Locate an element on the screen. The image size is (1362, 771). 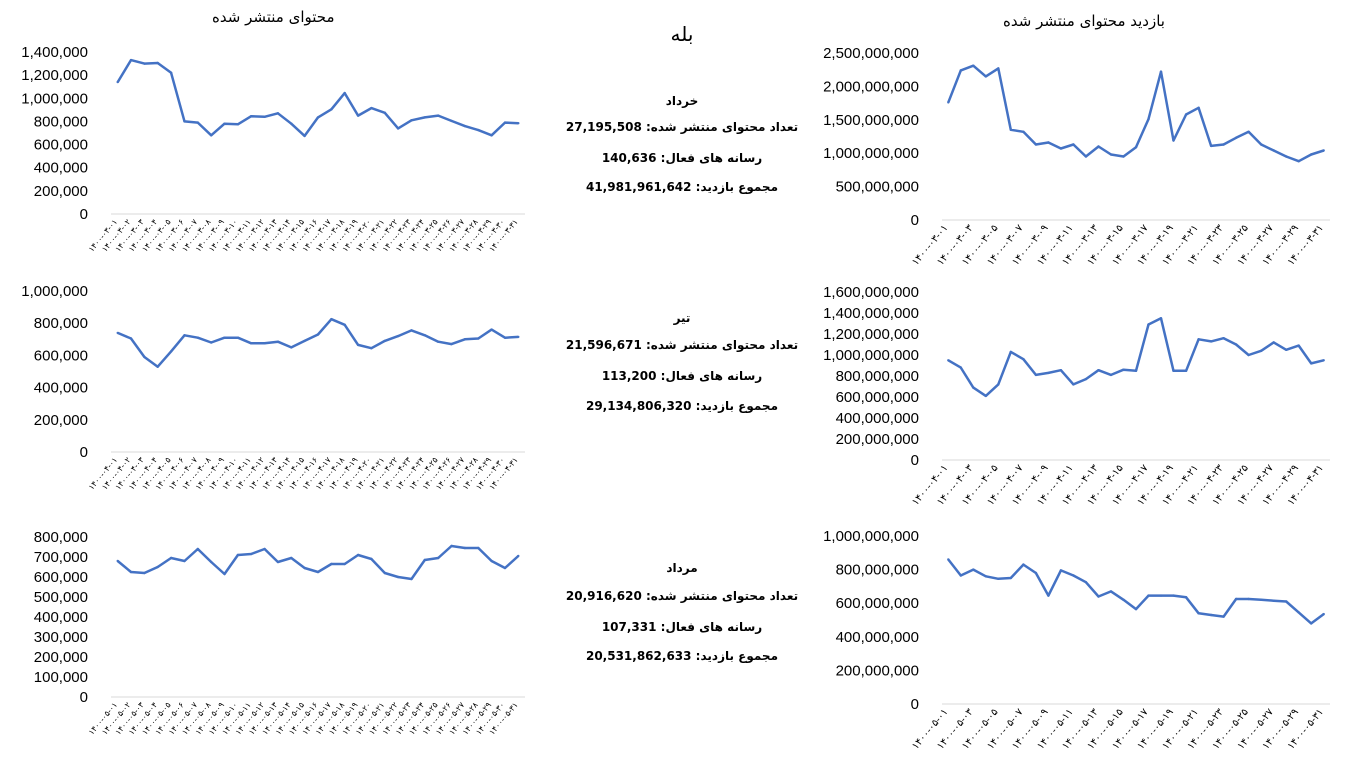
chart-1-y-tick-label: 1,200,000 is located at coordinates (54, 75).